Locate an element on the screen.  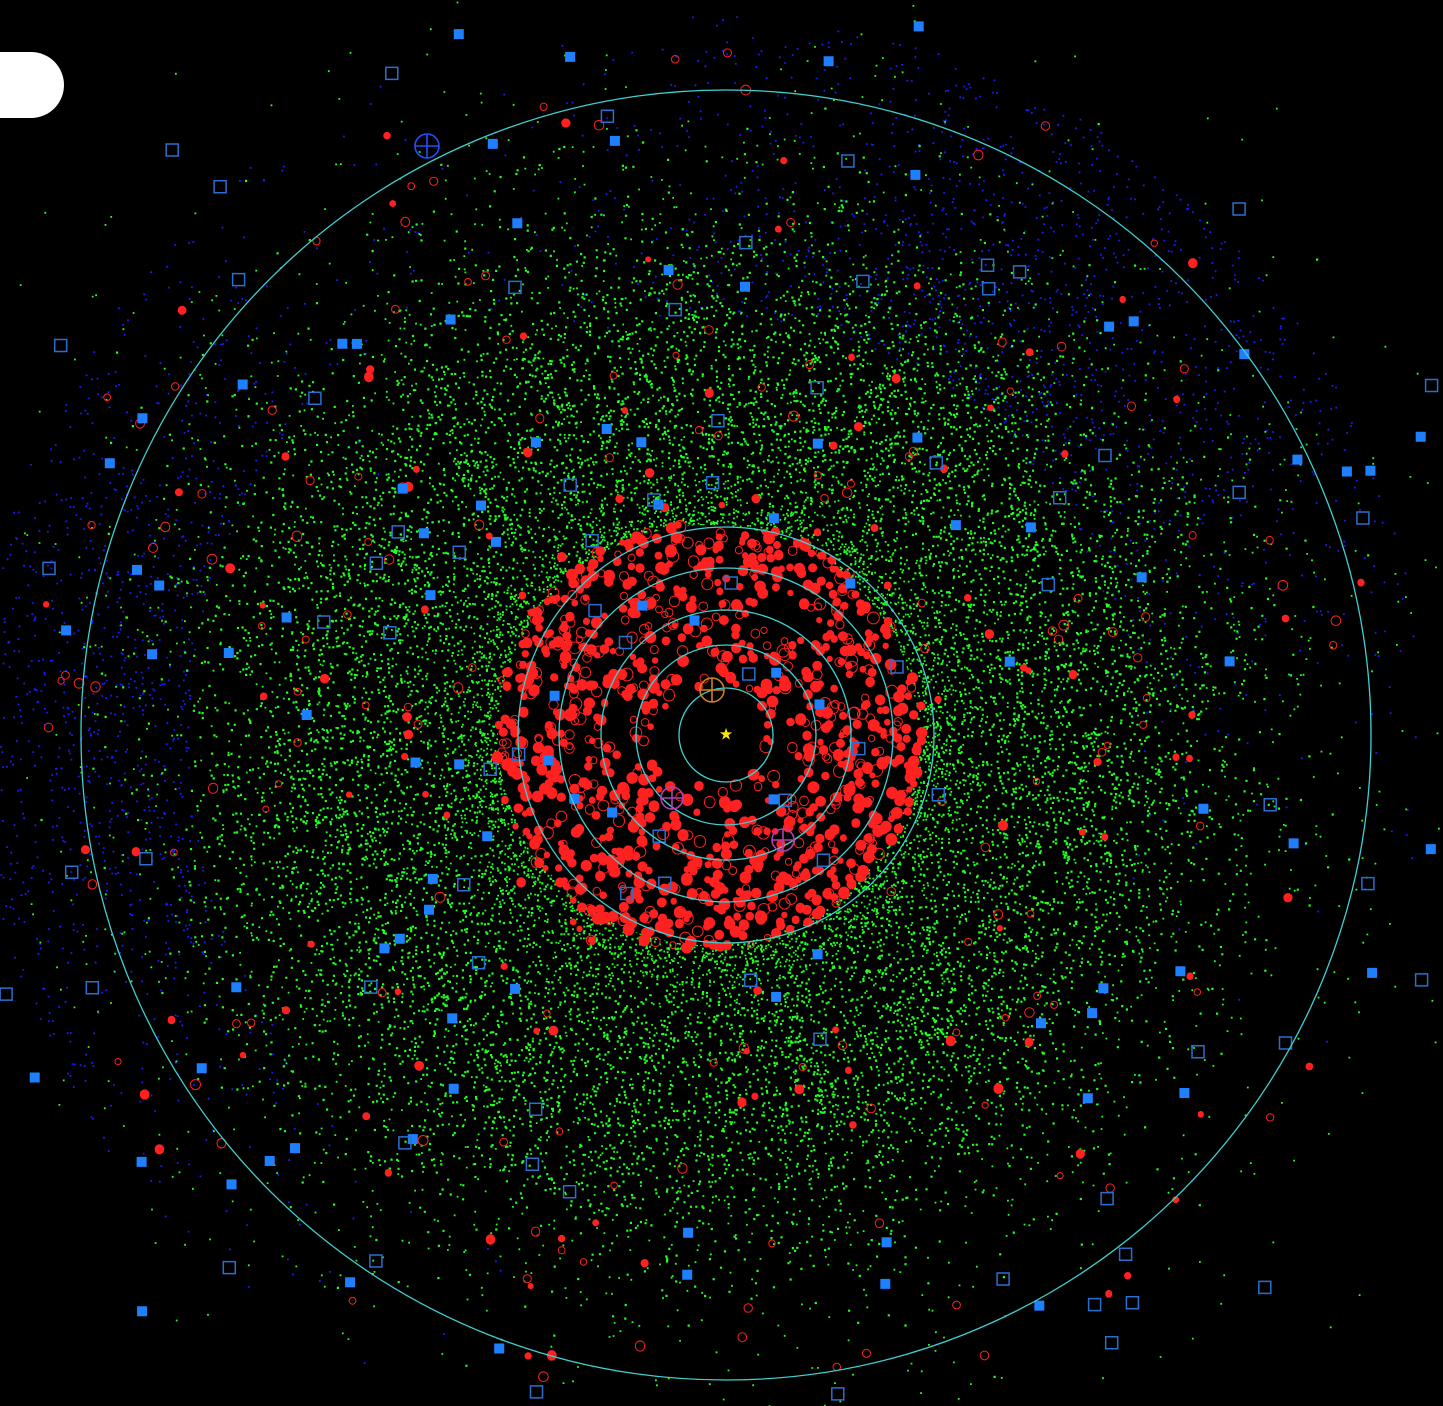
earth-marker is located at coordinates (712, 690).